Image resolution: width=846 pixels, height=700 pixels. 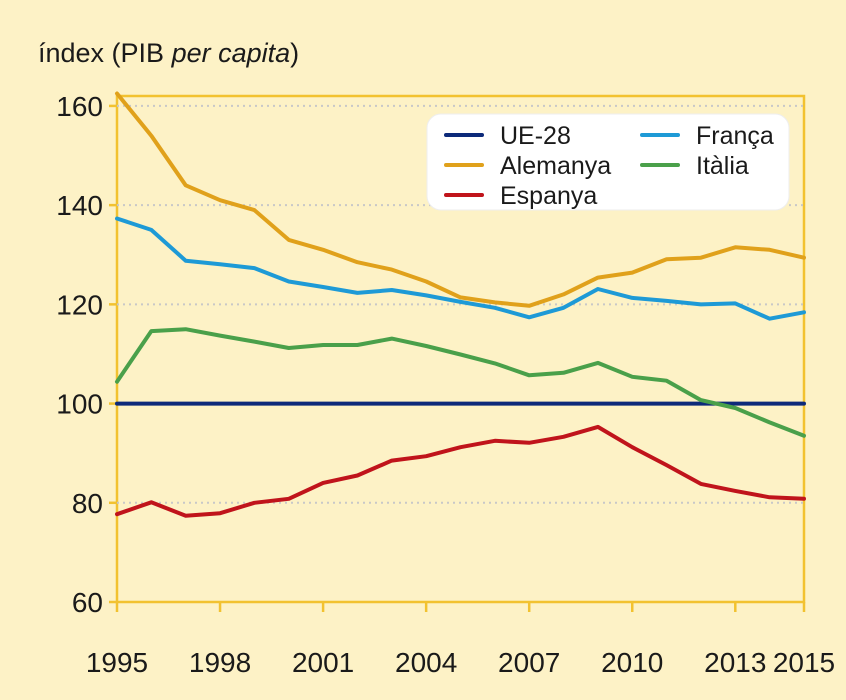 I want to click on legend-label-espanya: Espanya, so click(x=548, y=196).